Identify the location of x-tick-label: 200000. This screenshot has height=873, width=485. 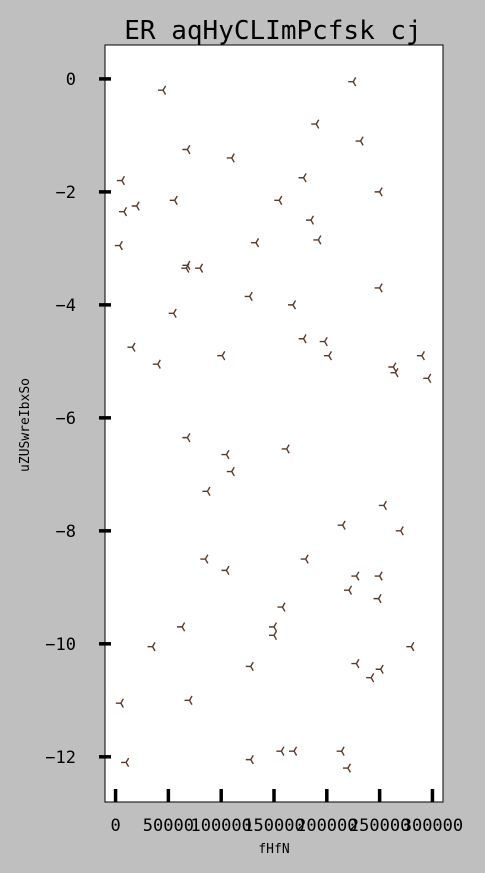
(326, 826).